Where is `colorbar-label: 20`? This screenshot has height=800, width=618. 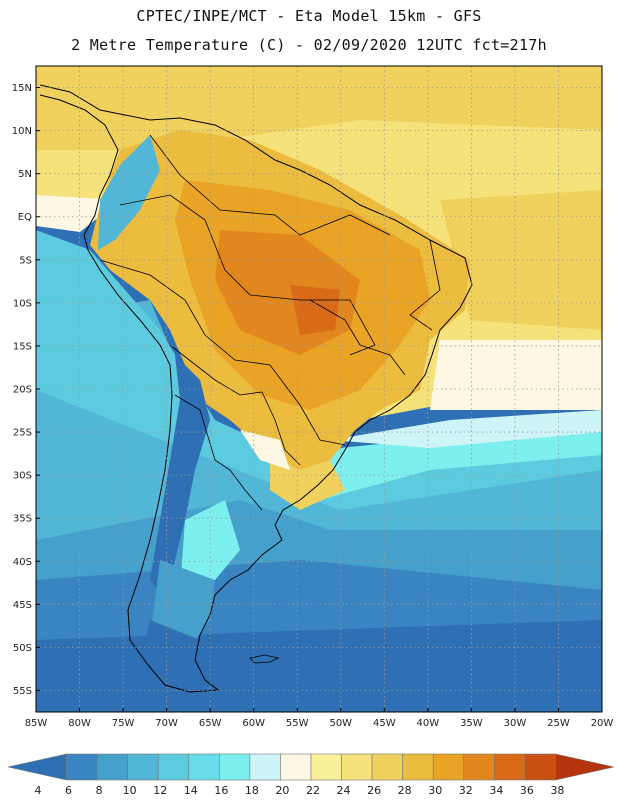 colorbar-label: 20 is located at coordinates (282, 790).